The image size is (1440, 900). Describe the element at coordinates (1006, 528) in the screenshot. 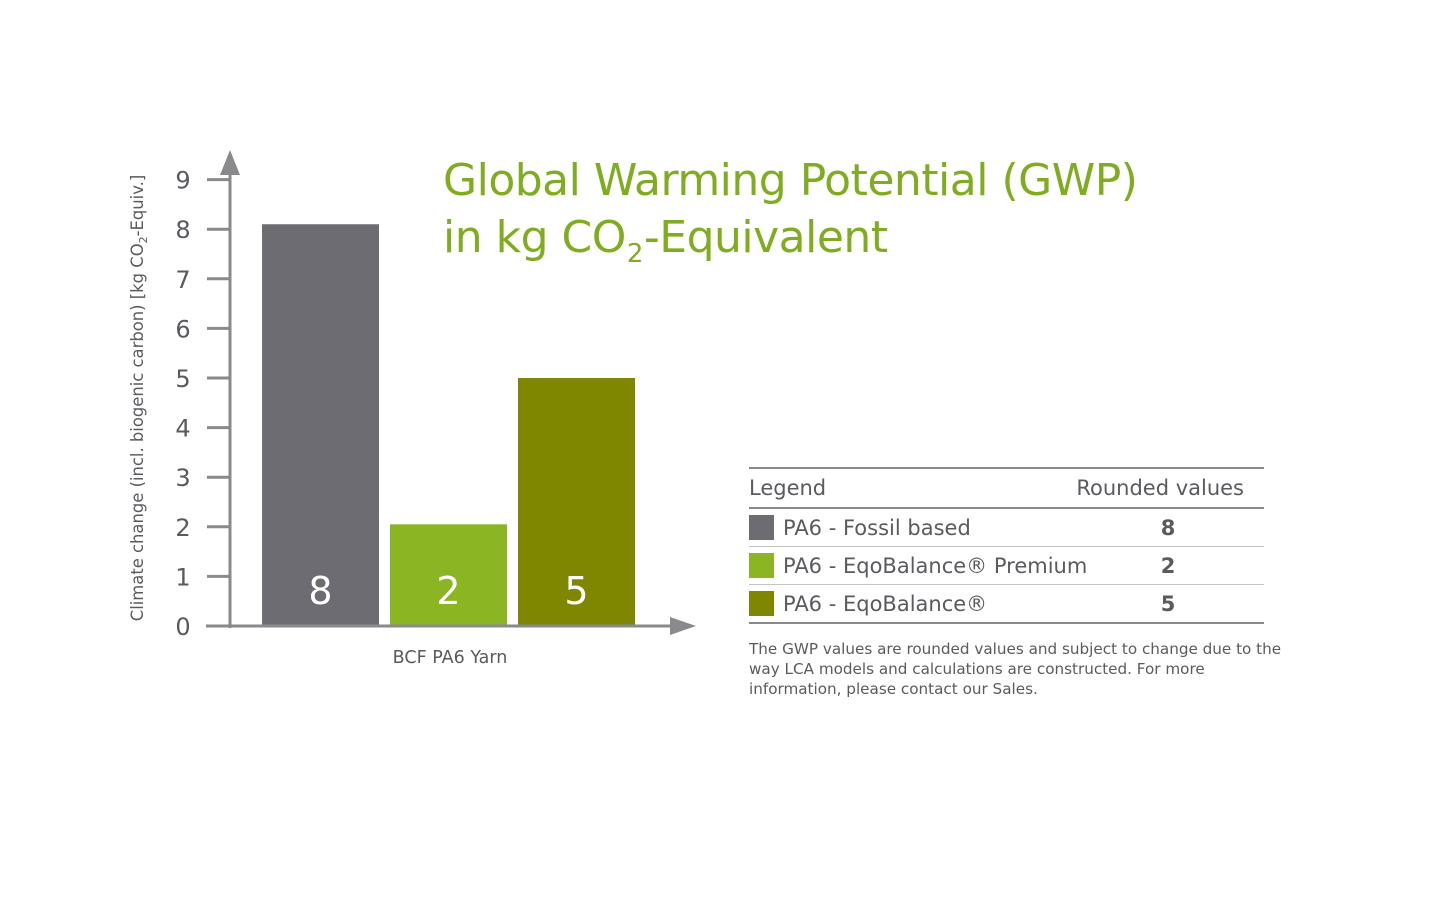

I see `legend-row: PA6 - Fossil based 8` at that location.